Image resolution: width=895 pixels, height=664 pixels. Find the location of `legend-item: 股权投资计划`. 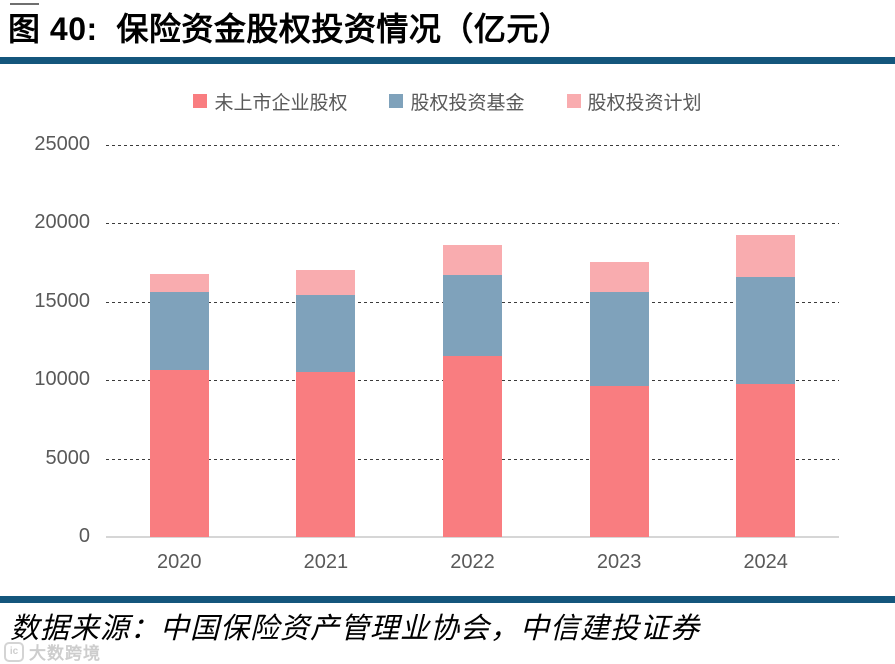

legend-item: 股权投资计划 is located at coordinates (634, 101).